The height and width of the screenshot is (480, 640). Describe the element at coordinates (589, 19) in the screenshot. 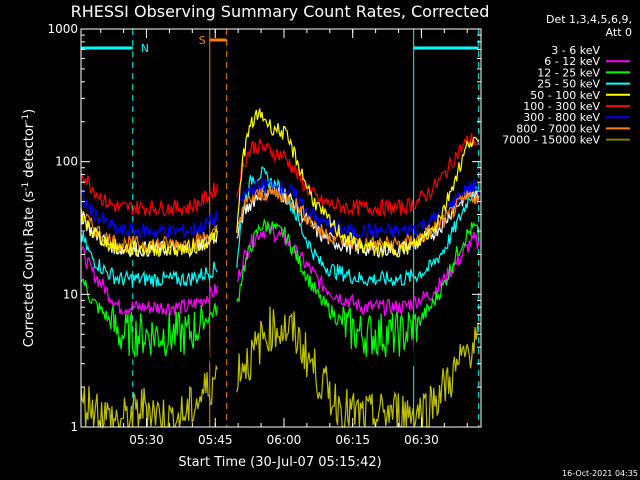

I see `legend-header-line: Det 1,3,4,5,6,9,` at that location.